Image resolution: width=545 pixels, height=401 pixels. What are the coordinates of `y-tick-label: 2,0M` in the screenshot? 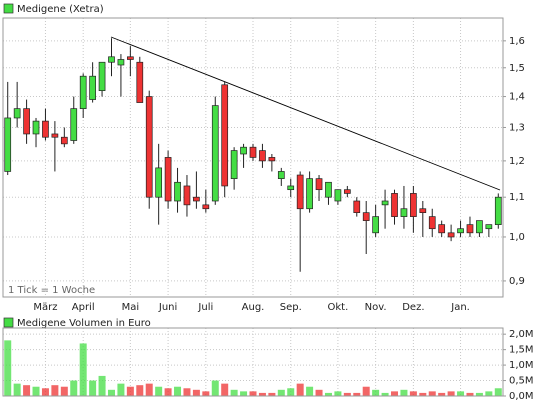 It's located at (521, 334).